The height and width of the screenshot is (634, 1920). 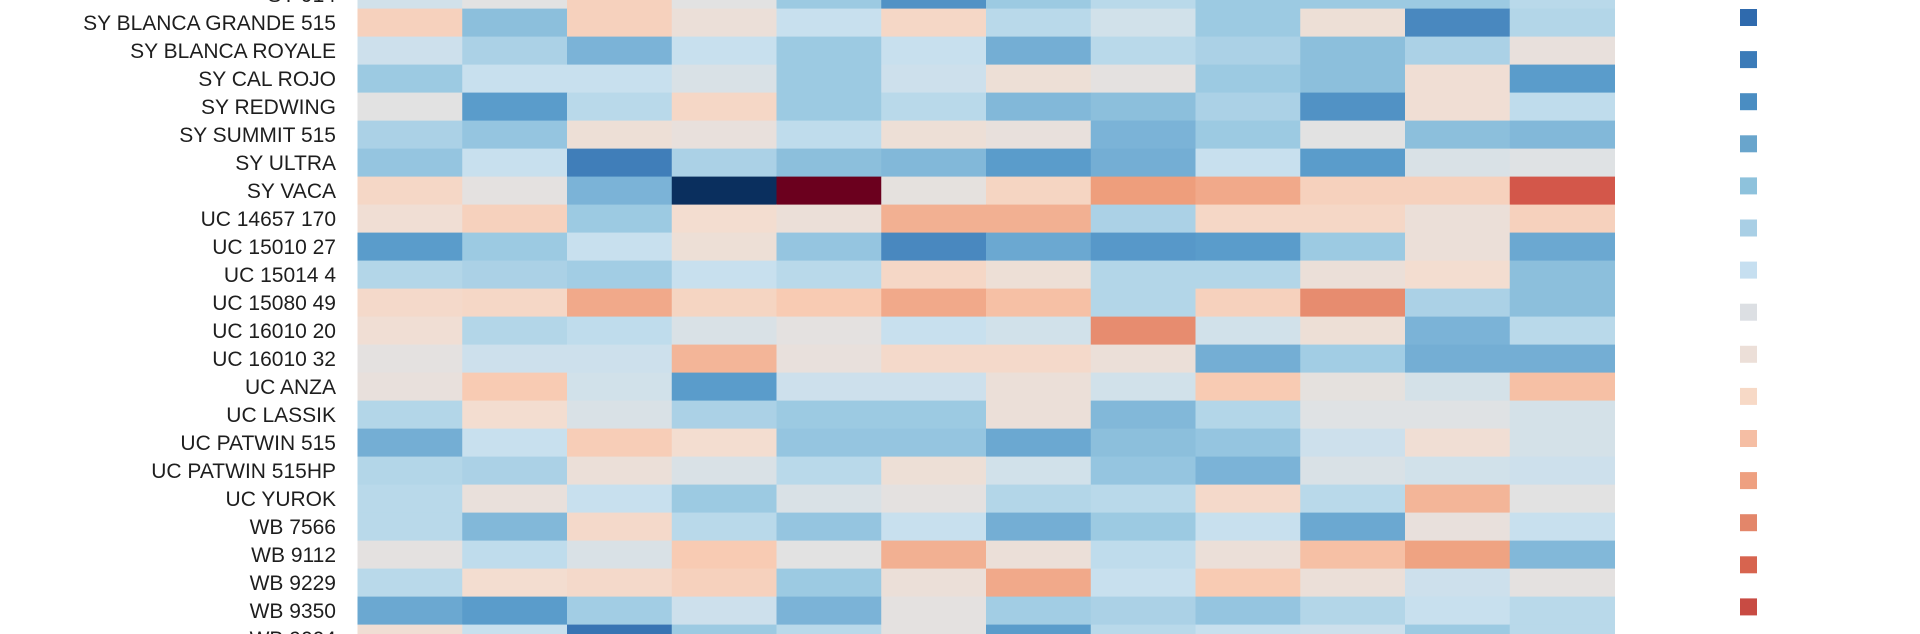 I want to click on row-label: SY ULTRA, so click(x=285, y=163).